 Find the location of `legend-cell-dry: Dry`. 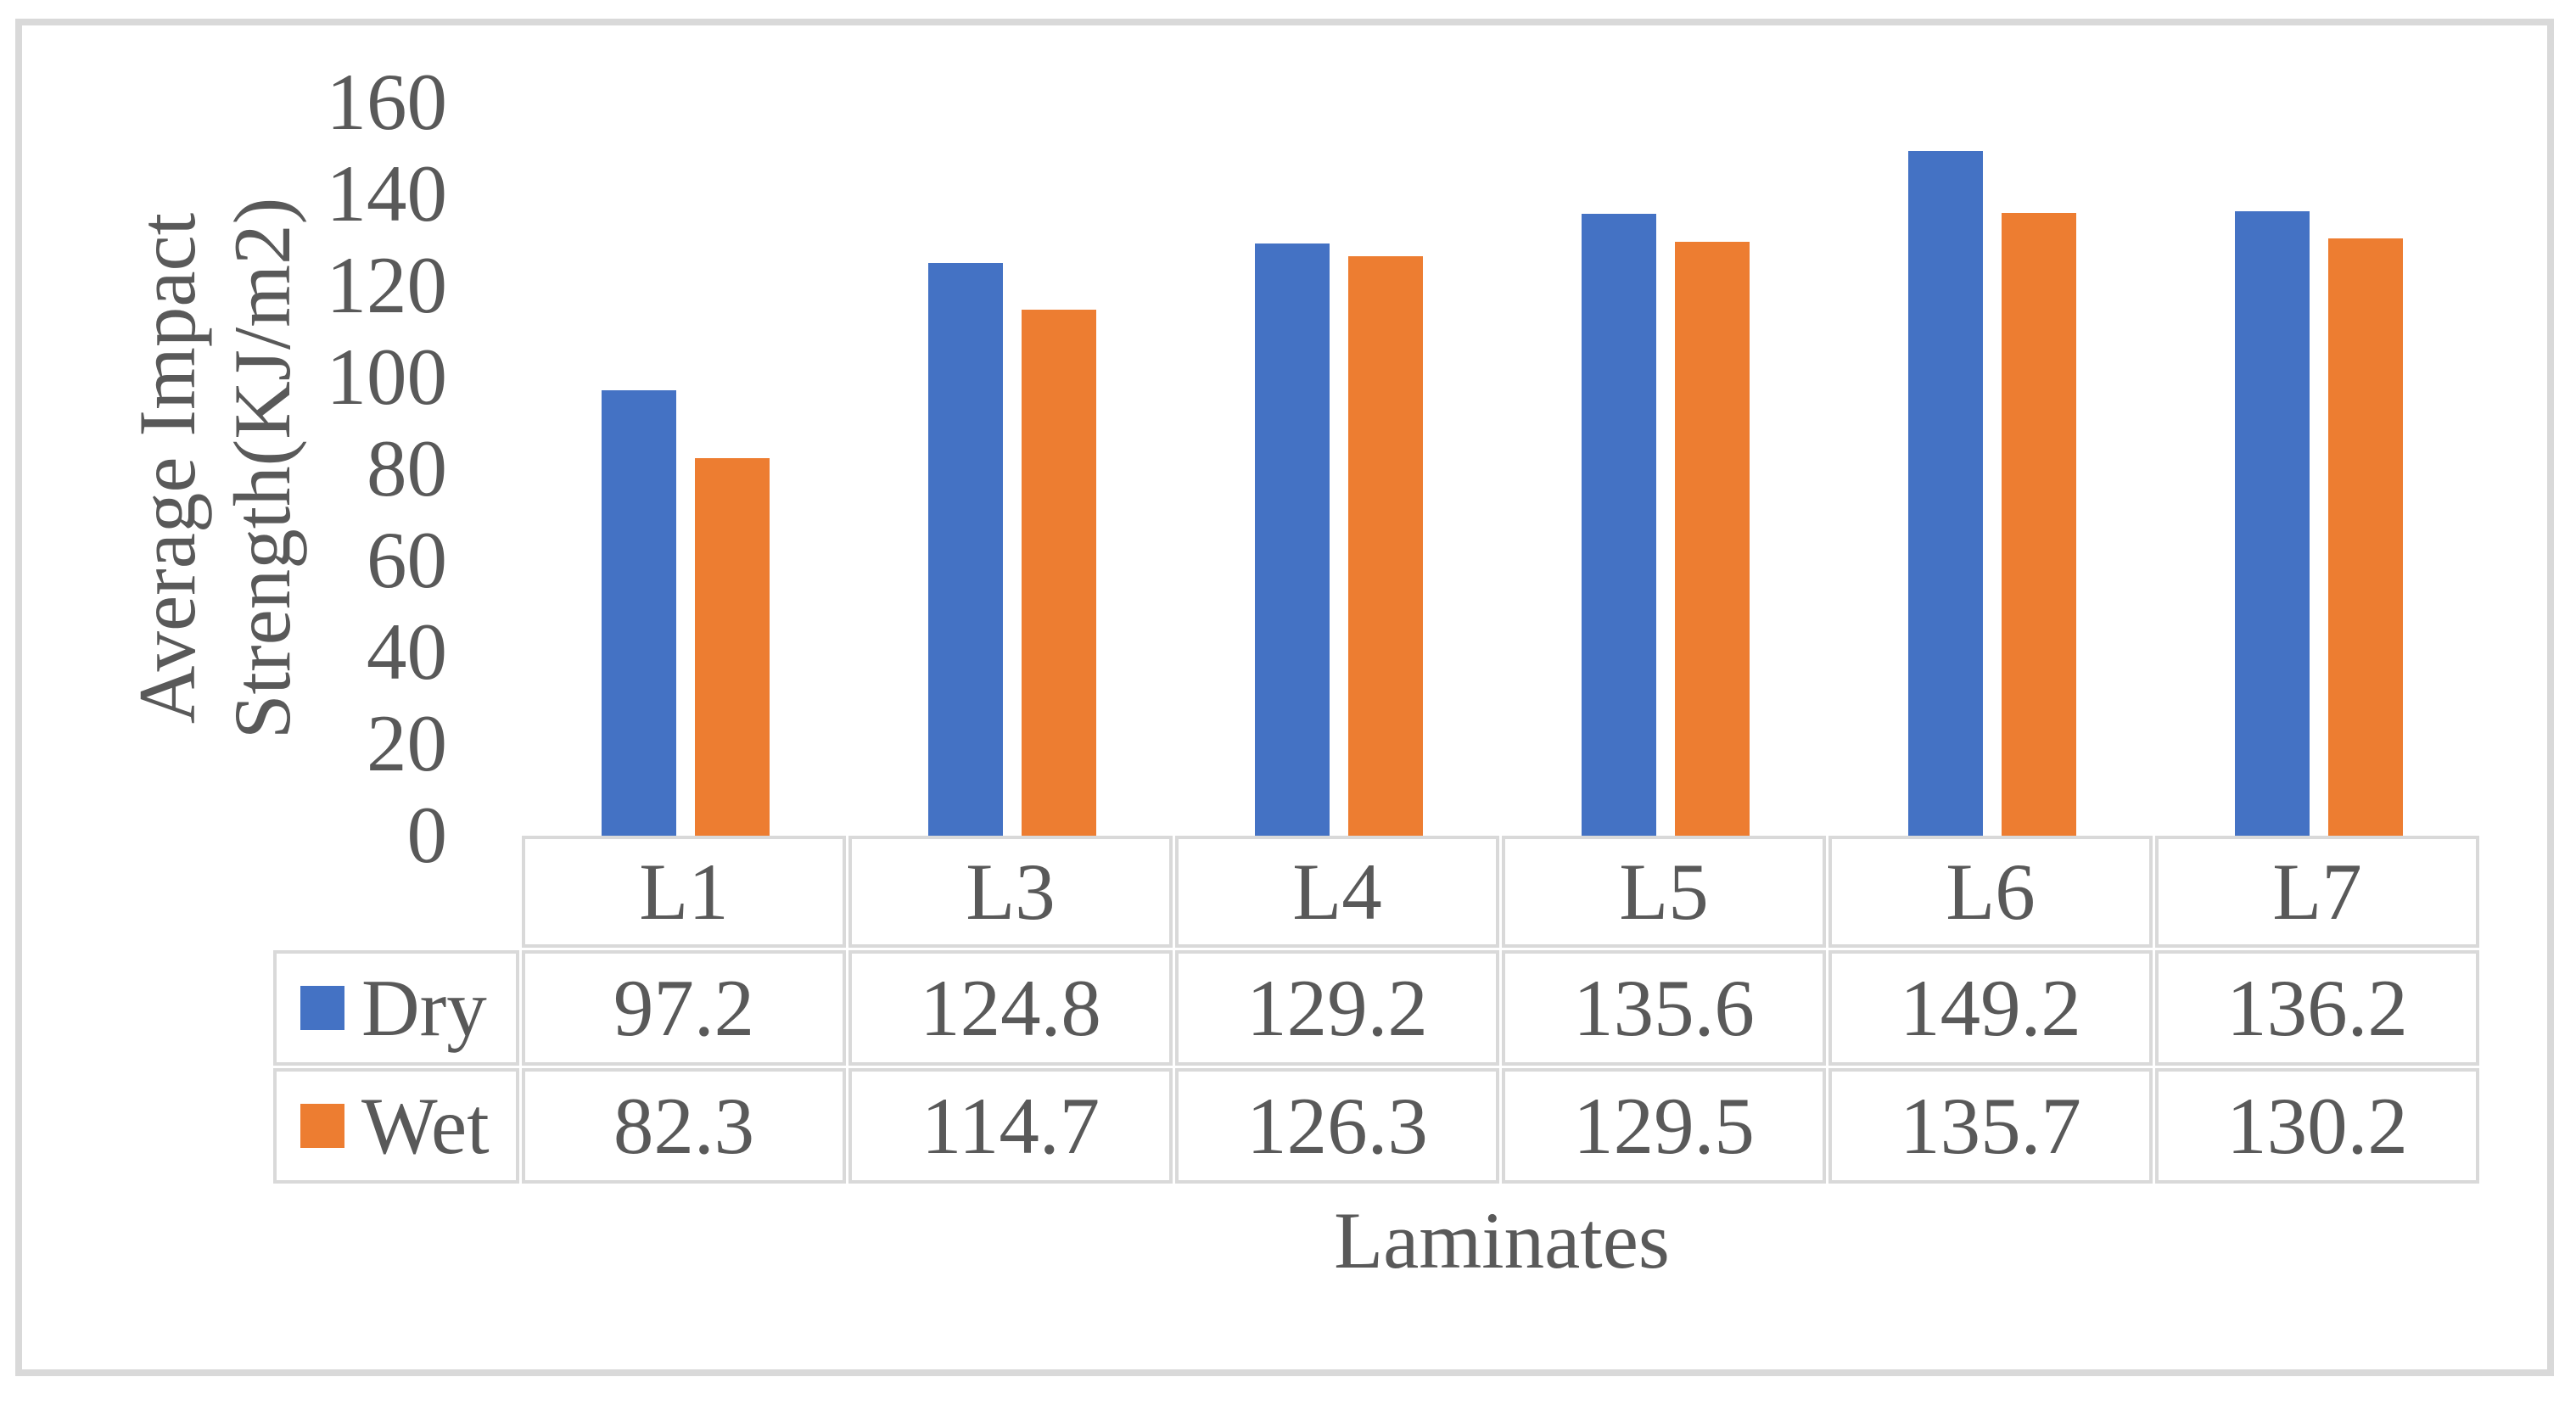

legend-cell-dry: Dry is located at coordinates (396, 1008).